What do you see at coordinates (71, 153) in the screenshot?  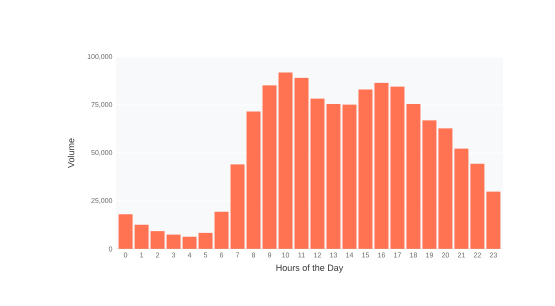 I see `y-axis-title: Volume` at bounding box center [71, 153].